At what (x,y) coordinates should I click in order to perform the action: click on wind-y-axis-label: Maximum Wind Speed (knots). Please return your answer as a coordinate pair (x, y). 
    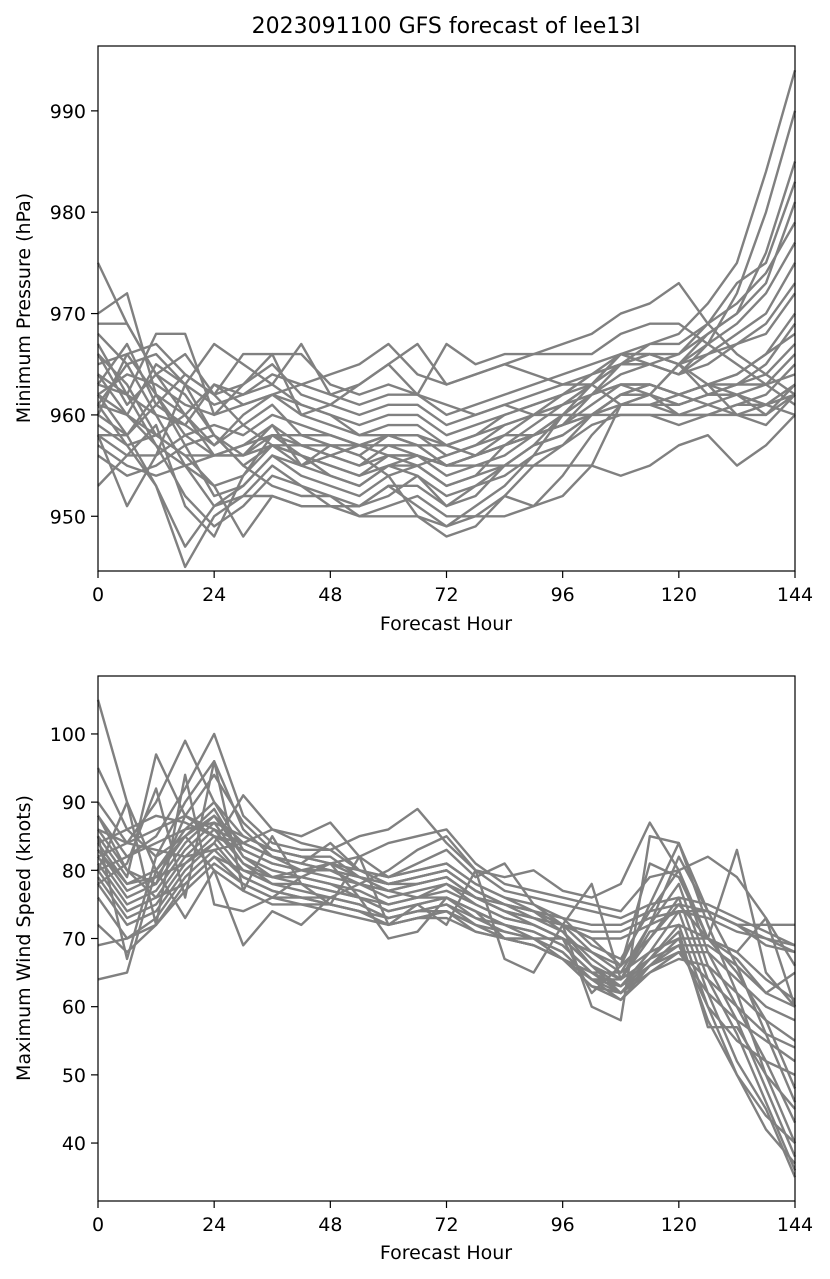
    Looking at the image, I should click on (24, 938).